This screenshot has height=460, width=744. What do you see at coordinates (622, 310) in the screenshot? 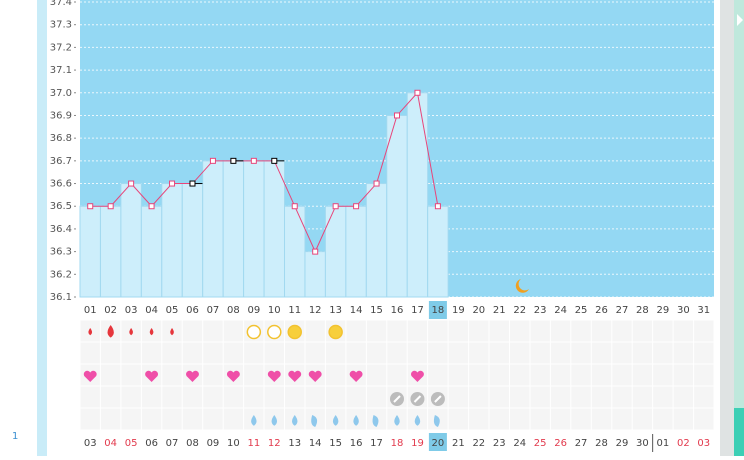
I see `x-tick-label: 27` at bounding box center [622, 310].